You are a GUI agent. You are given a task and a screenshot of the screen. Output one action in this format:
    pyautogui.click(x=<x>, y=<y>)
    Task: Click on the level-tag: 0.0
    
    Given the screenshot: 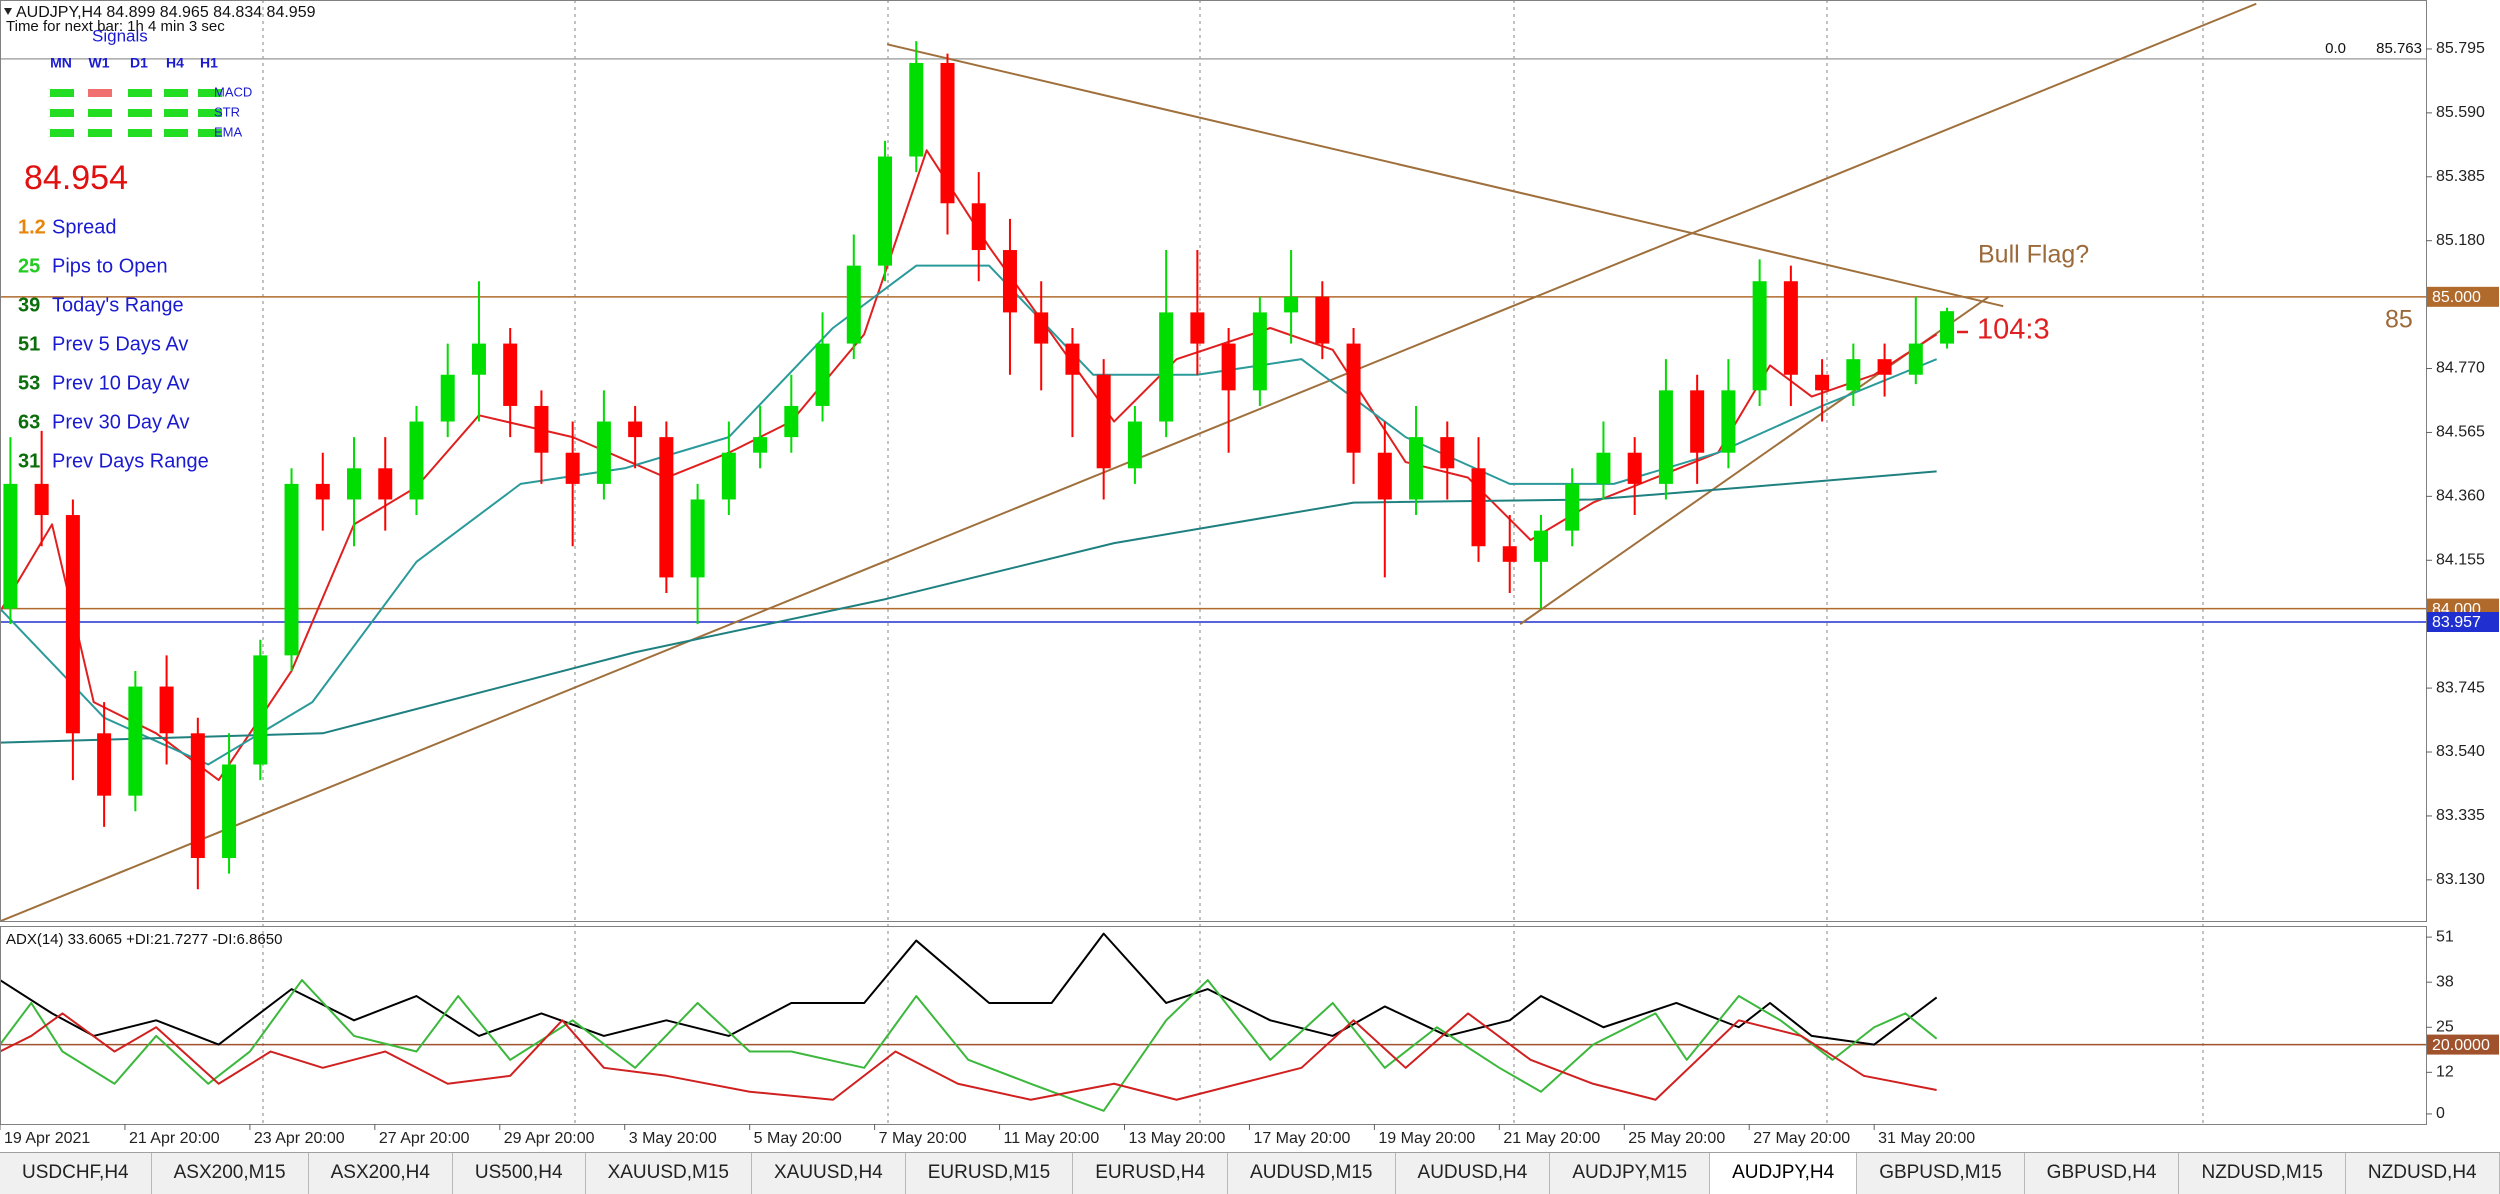 What is the action you would take?
    pyautogui.click(x=2335, y=48)
    